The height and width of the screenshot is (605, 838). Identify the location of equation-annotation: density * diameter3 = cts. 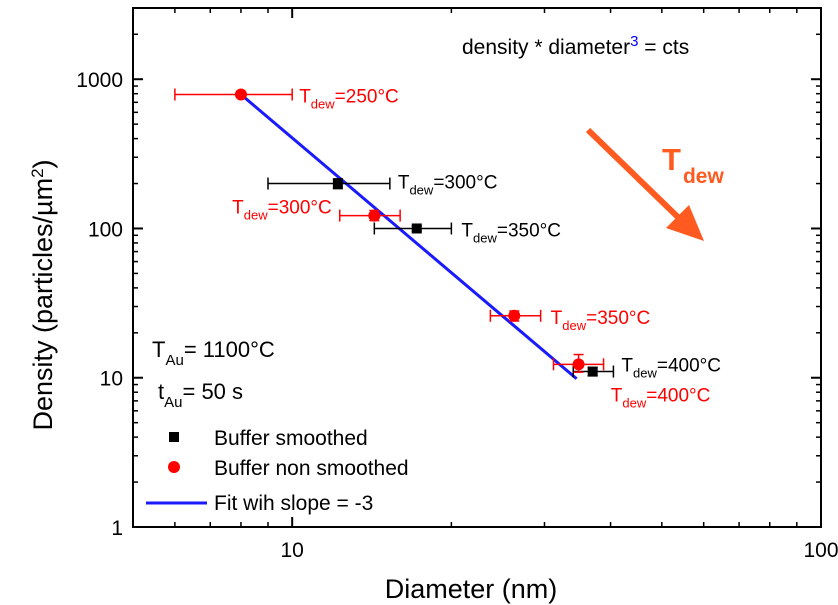
(575, 46).